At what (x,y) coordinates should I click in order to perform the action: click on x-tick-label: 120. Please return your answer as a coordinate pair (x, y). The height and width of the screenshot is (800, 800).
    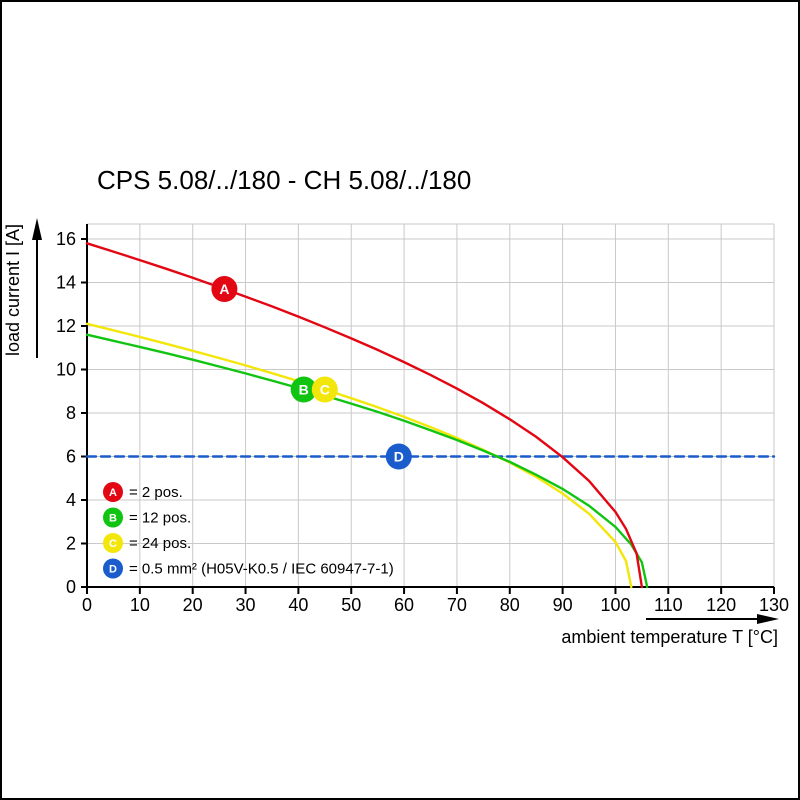
    Looking at the image, I should click on (721, 605).